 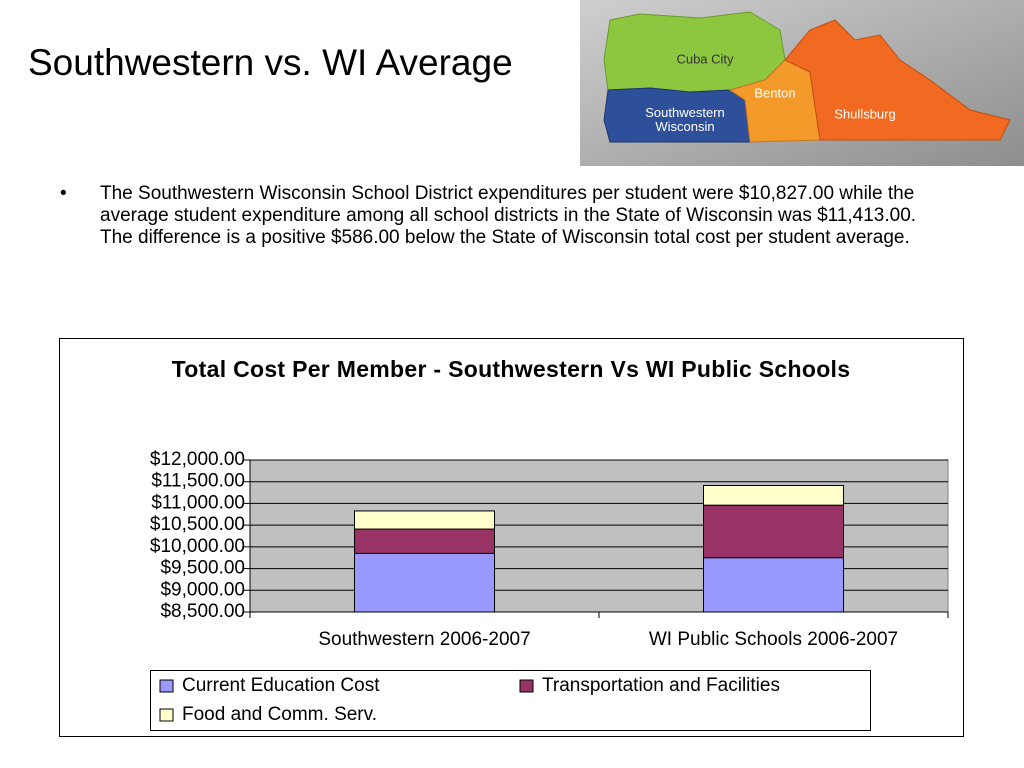 What do you see at coordinates (202, 611) in the screenshot?
I see `y-tick-label: $8,500.00` at bounding box center [202, 611].